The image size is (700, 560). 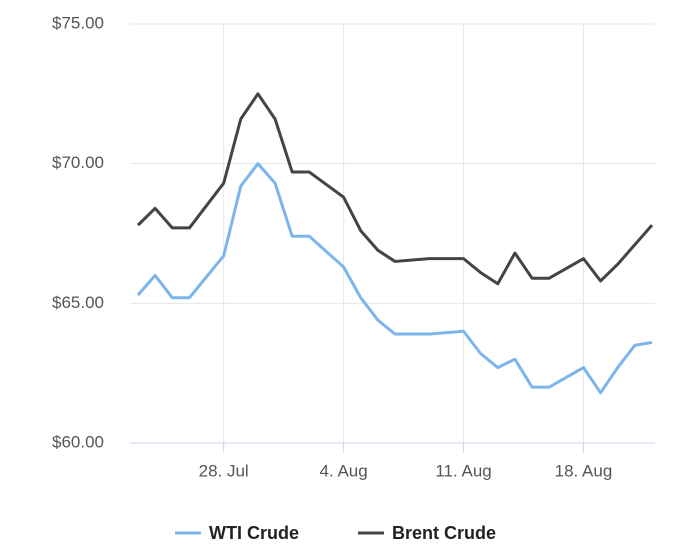 I want to click on x-tick-label: 4. Aug, so click(x=343, y=470).